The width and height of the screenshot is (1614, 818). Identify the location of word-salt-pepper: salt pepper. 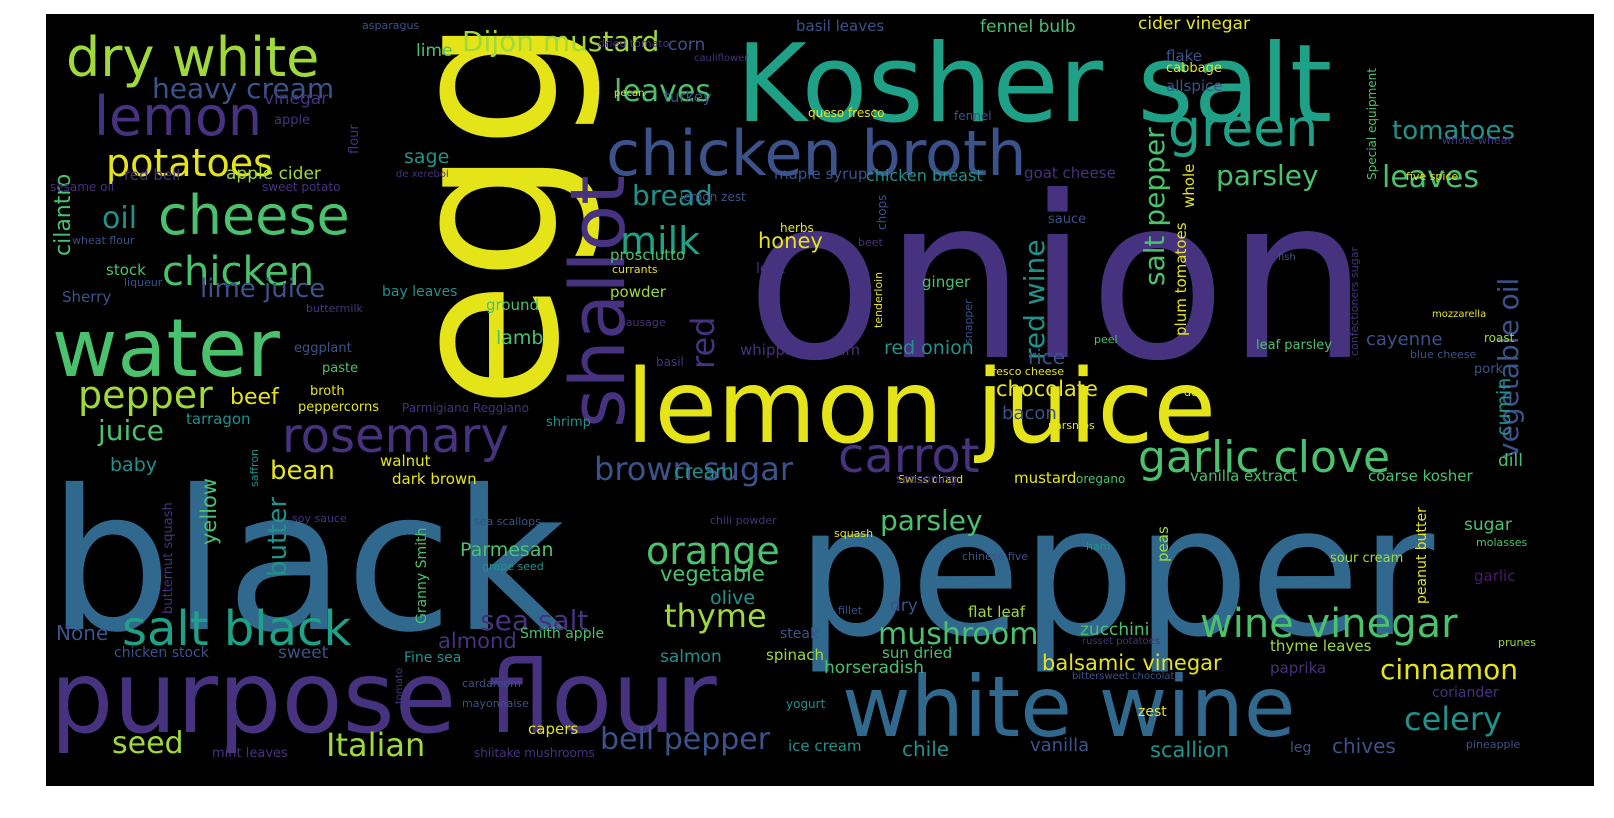
(1154, 206).